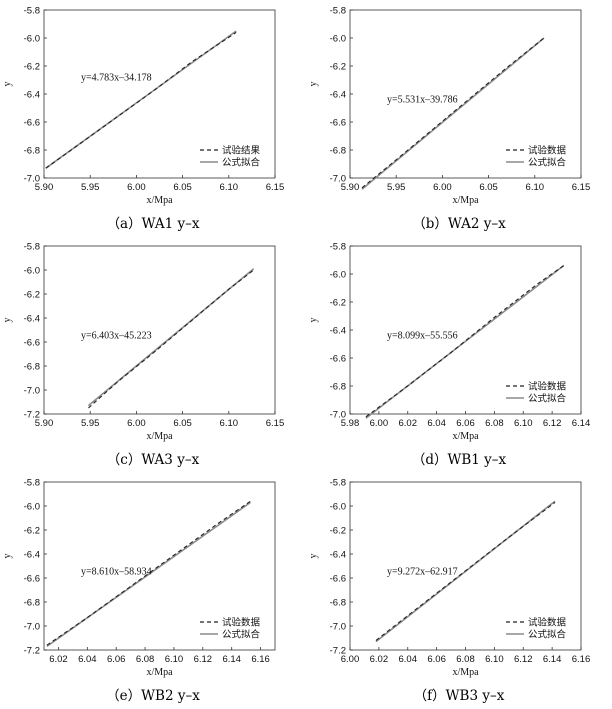  I want to click on figure-caption: （b）WA2 y–x, so click(459, 224).